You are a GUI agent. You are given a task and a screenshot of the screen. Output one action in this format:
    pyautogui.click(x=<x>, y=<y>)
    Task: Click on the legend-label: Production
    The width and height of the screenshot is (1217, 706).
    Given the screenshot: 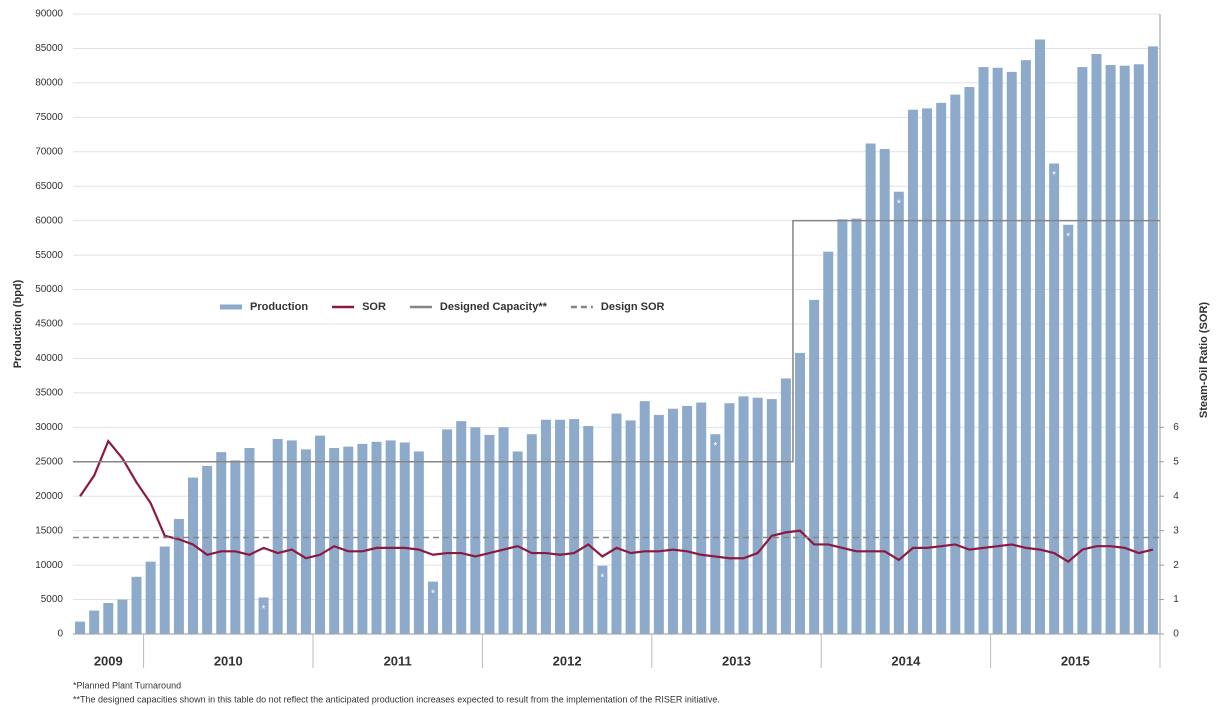 What is the action you would take?
    pyautogui.click(x=279, y=307)
    